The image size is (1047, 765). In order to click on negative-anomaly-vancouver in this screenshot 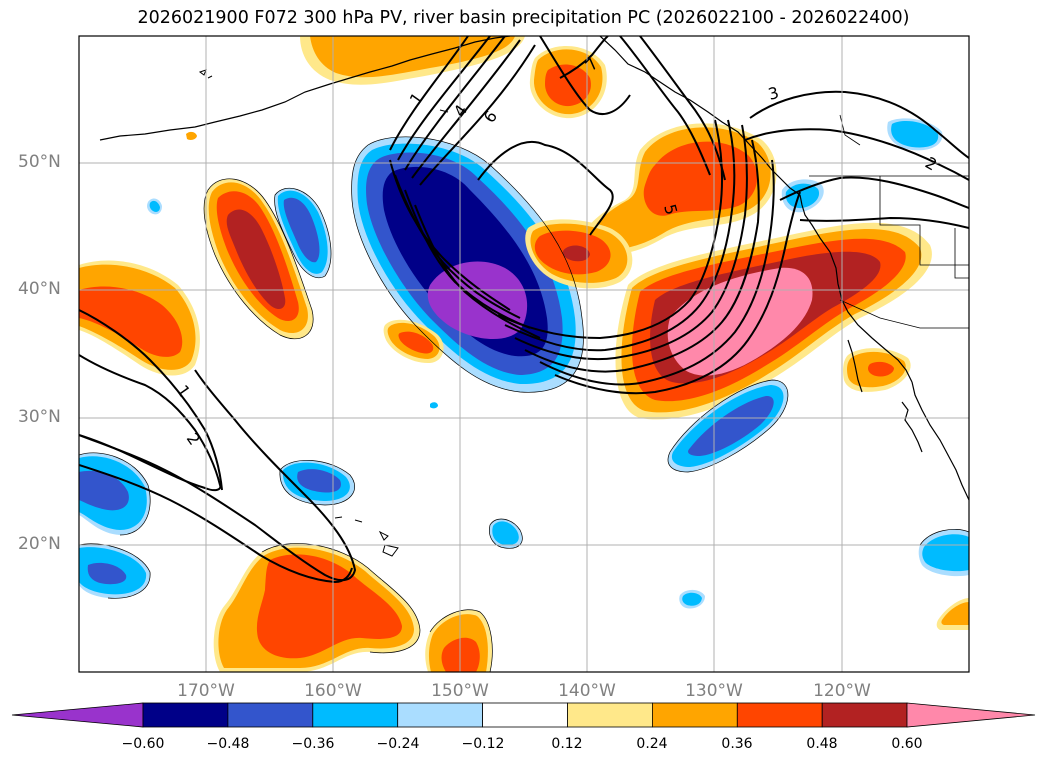, I will do `click(802, 196)`.